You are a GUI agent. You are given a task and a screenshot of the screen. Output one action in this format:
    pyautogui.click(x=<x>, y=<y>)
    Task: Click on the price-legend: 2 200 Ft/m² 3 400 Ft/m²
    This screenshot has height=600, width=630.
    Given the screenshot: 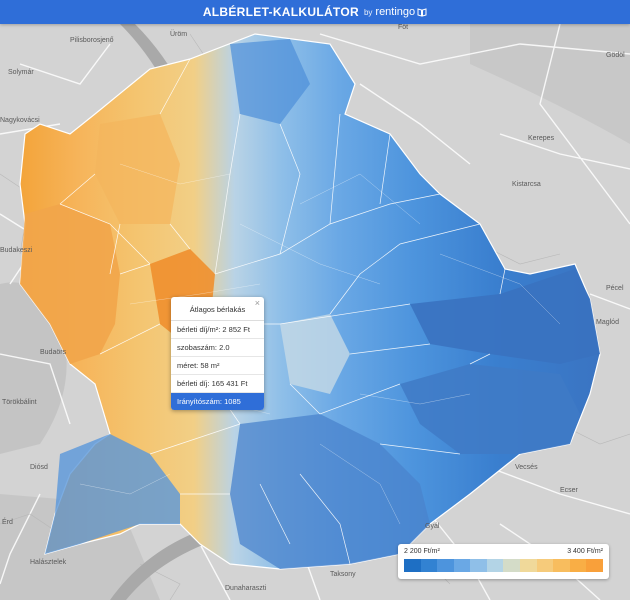 What is the action you would take?
    pyautogui.click(x=503, y=561)
    